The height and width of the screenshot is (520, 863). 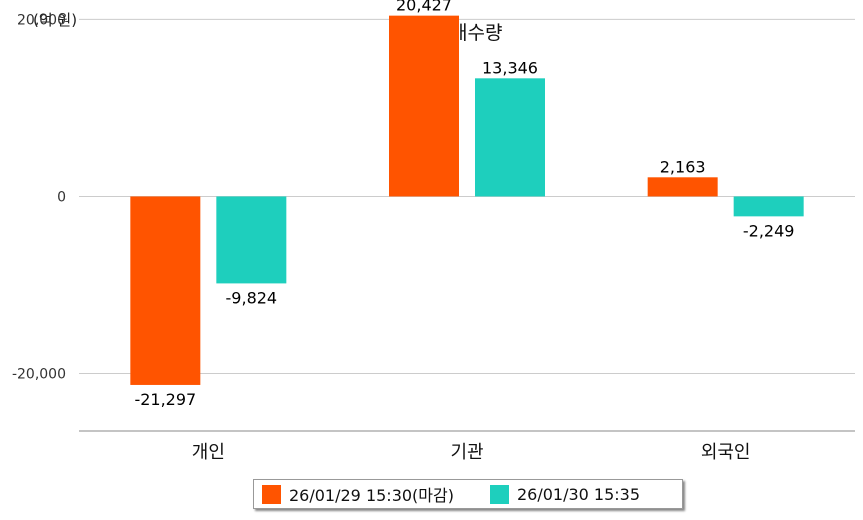 I want to click on legend: 26/01/29 15:30(마감) 26/01/30 15:35, so click(x=468, y=494).